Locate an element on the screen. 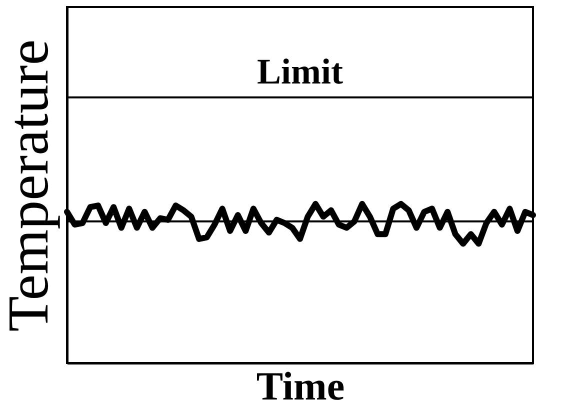 This screenshot has height=410, width=573. y-axis-title: Temperature is located at coordinates (30, 185).